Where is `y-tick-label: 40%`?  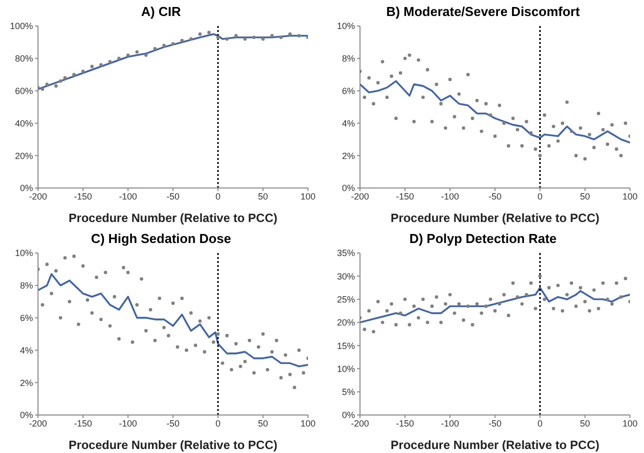 y-tick-label: 40% is located at coordinates (23, 123).